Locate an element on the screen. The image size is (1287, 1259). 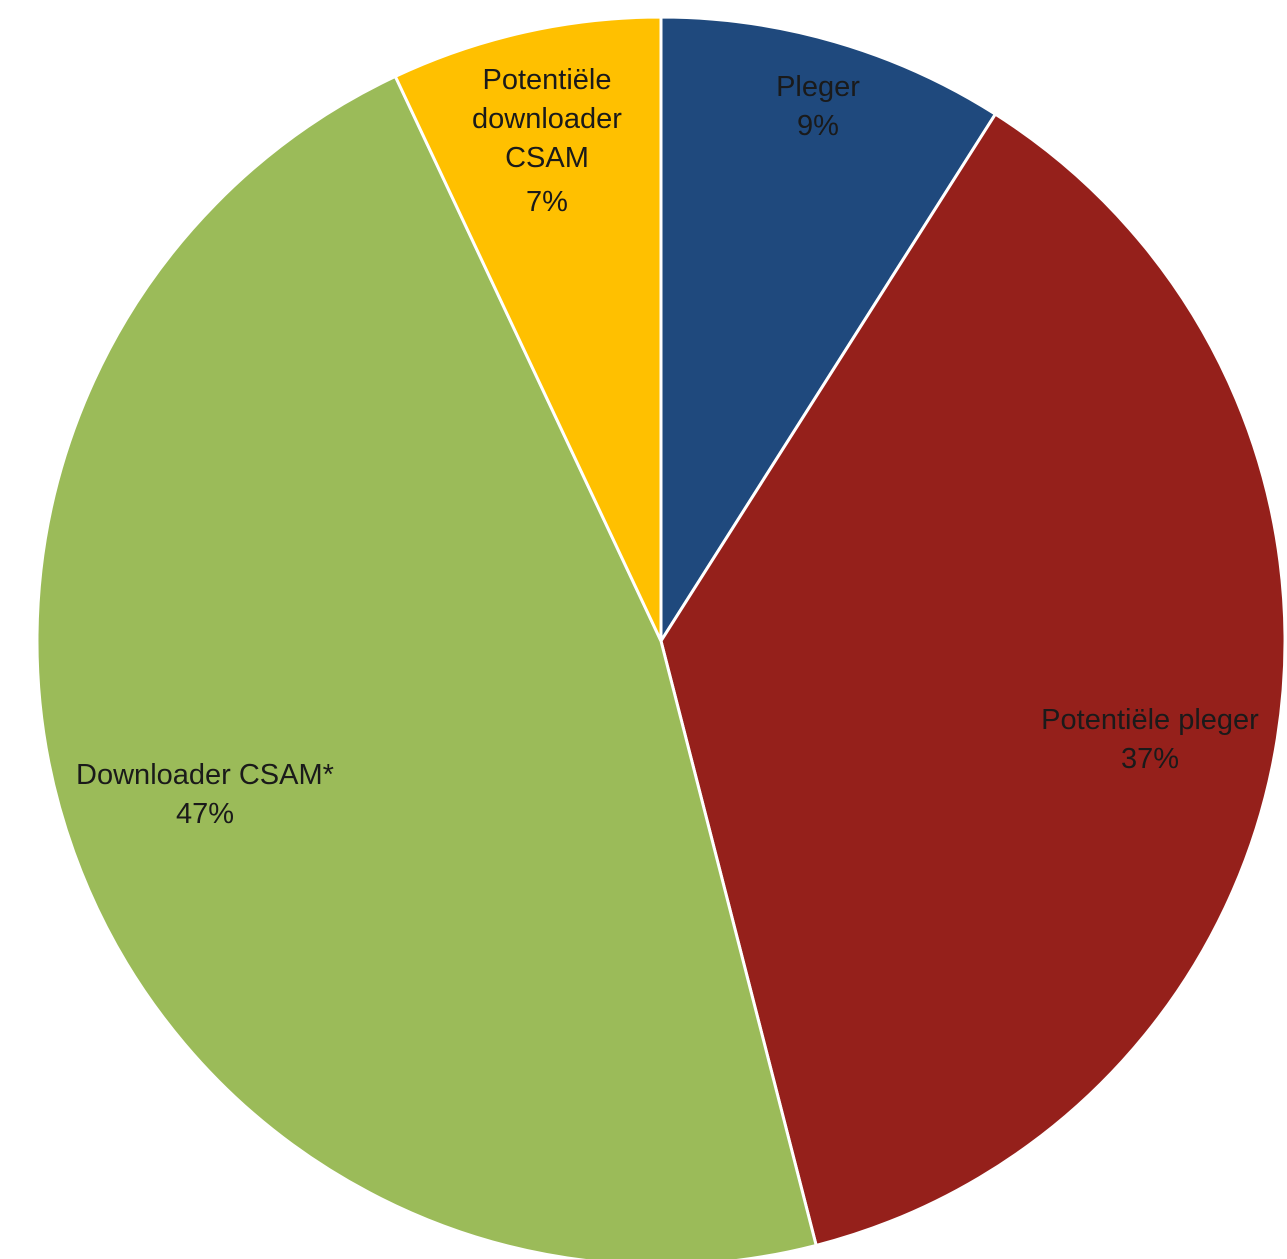
pie-label-downloader-csam: Downloader CSAM* 47% is located at coordinates (205, 794).